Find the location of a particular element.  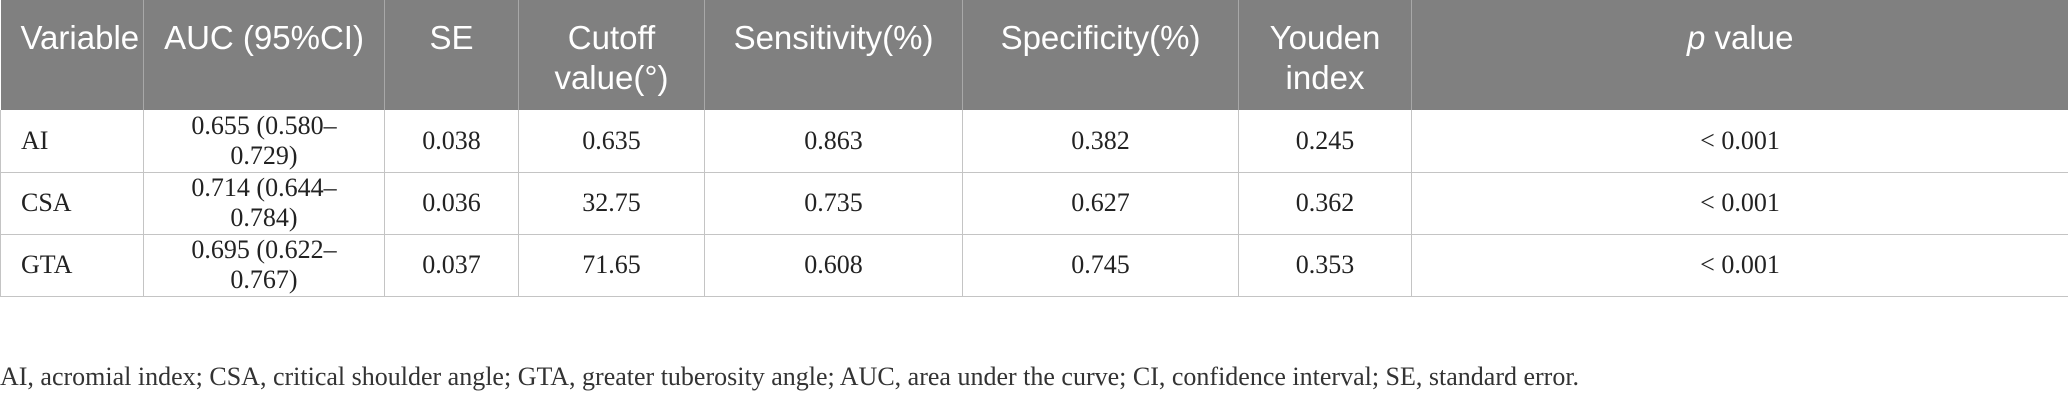

cell-se: 0.036 is located at coordinates (451, 203).